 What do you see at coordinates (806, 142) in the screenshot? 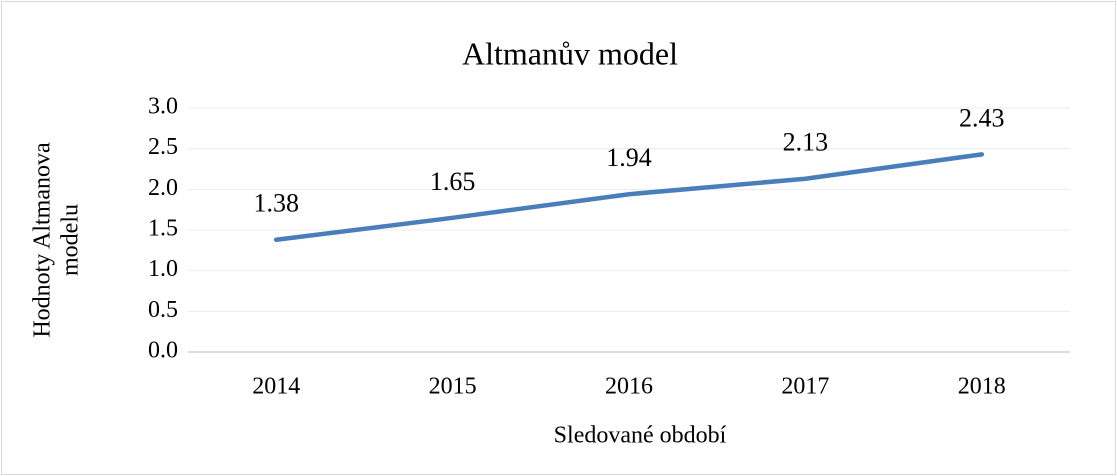
I see `data-label: 2.13` at bounding box center [806, 142].